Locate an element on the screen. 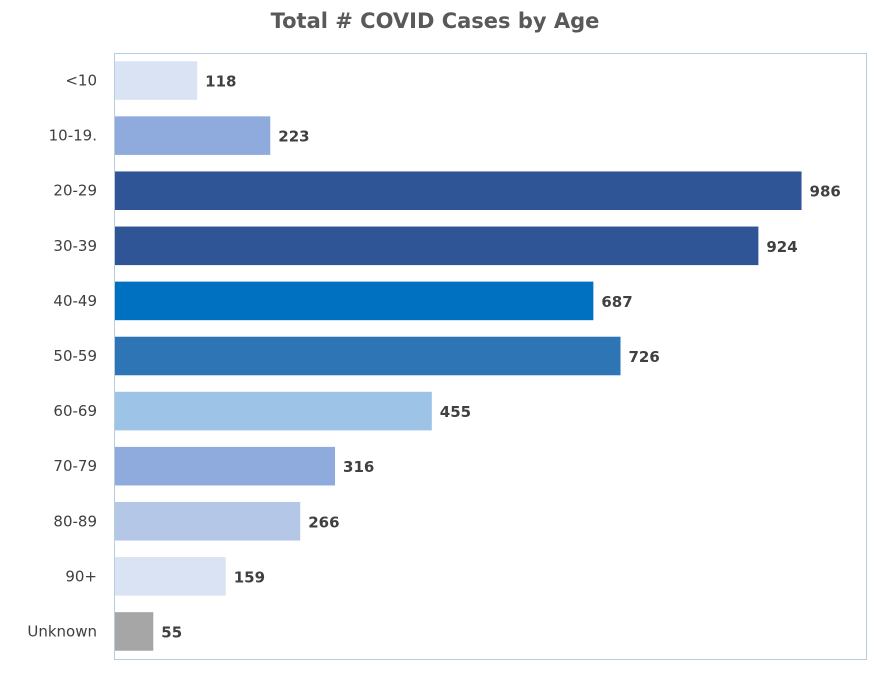  data-label-9: 159 is located at coordinates (249, 577).